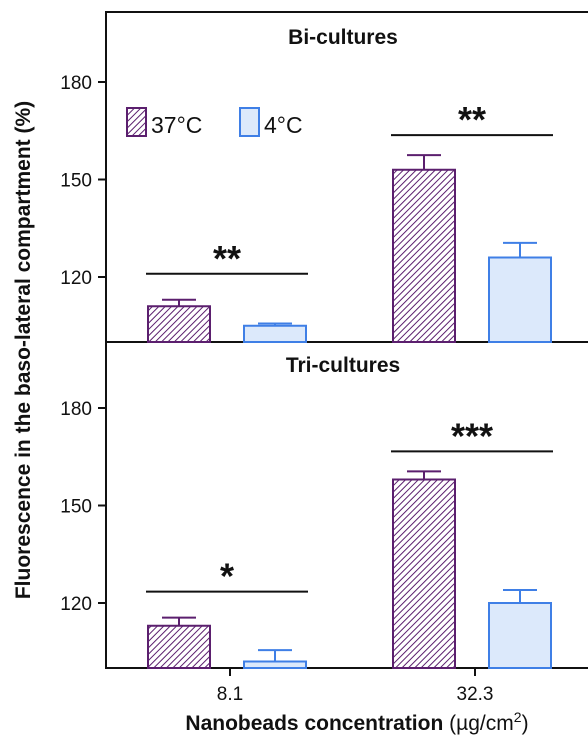  I want to click on y-tick-label-top-180: 180, so click(76, 83).